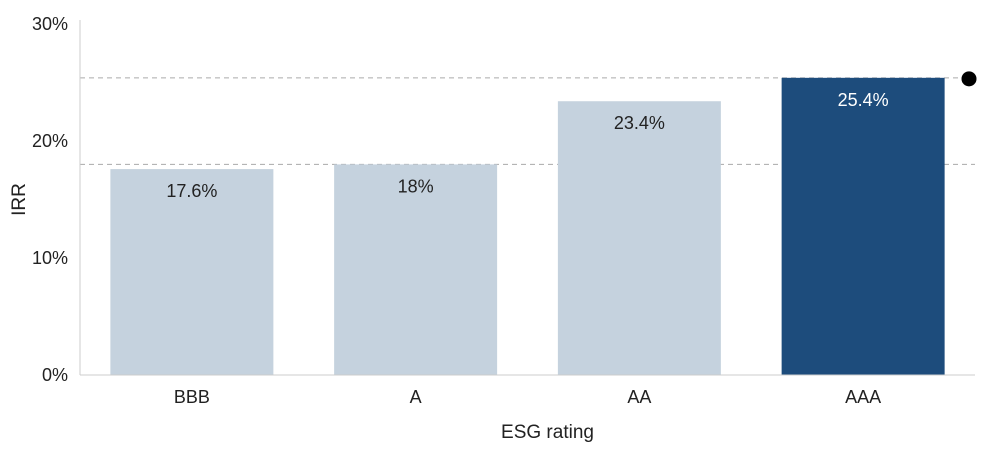  Describe the element at coordinates (527, 397) in the screenshot. I see `x-tick-labels: BBB A AA AAA` at that location.